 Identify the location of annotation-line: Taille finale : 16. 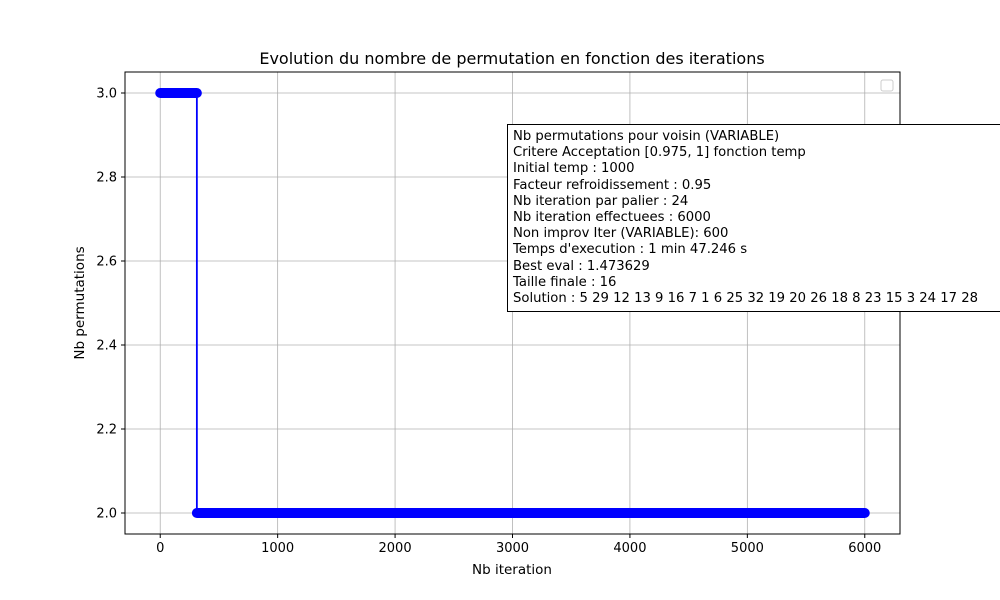
(565, 282).